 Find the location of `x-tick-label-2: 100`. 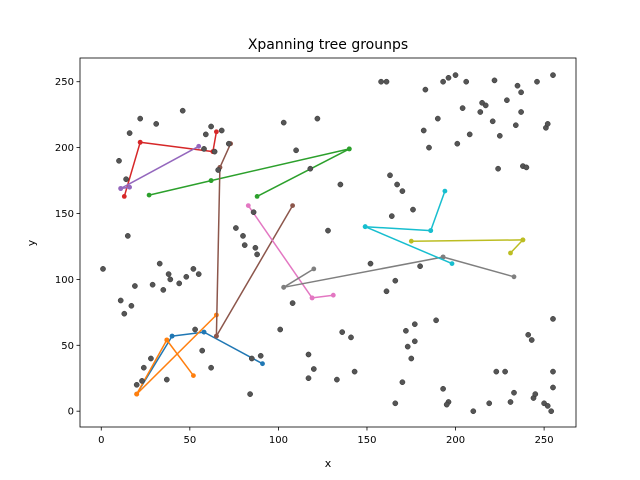

x-tick-label-2: 100 is located at coordinates (278, 440).